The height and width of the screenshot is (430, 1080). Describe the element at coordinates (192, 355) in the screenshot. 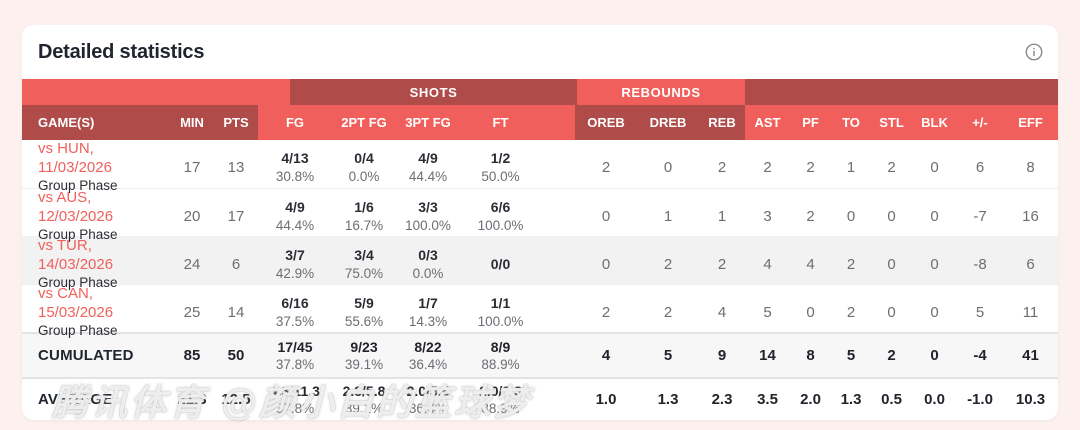

I see `min-value: 85` at that location.